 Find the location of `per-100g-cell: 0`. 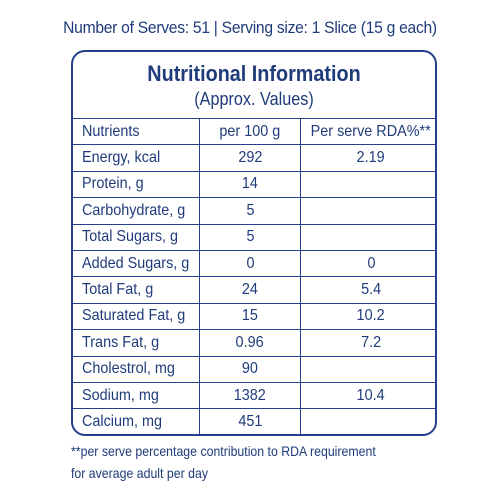

per-100g-cell: 0 is located at coordinates (250, 263).